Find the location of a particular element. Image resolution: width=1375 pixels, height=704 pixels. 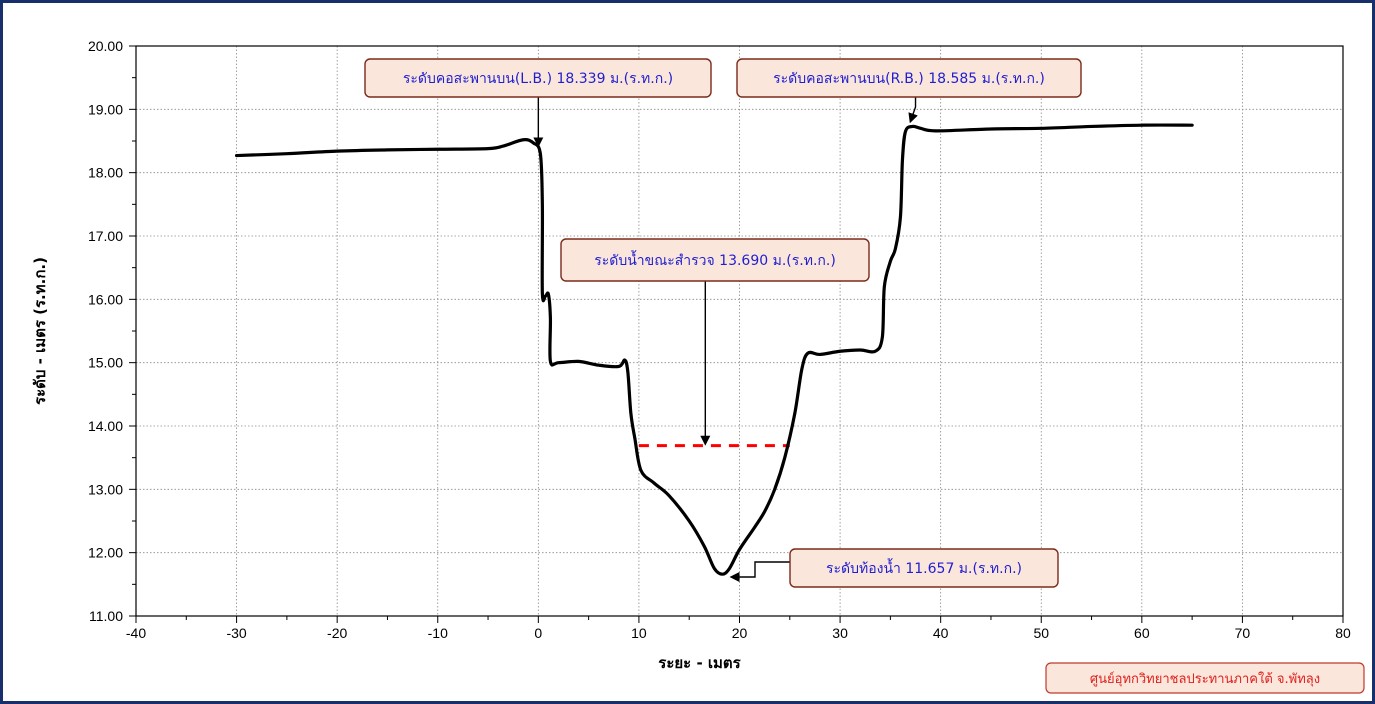

x-tick-label: 50 is located at coordinates (1041, 633).